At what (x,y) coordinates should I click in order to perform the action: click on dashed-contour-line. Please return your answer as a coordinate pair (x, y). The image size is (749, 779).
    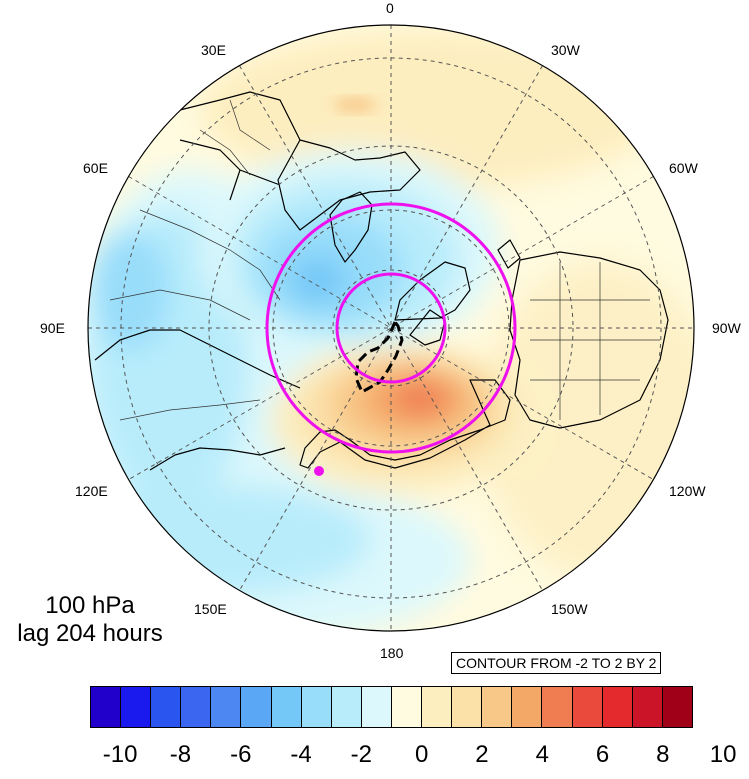
    Looking at the image, I should click on (379, 357).